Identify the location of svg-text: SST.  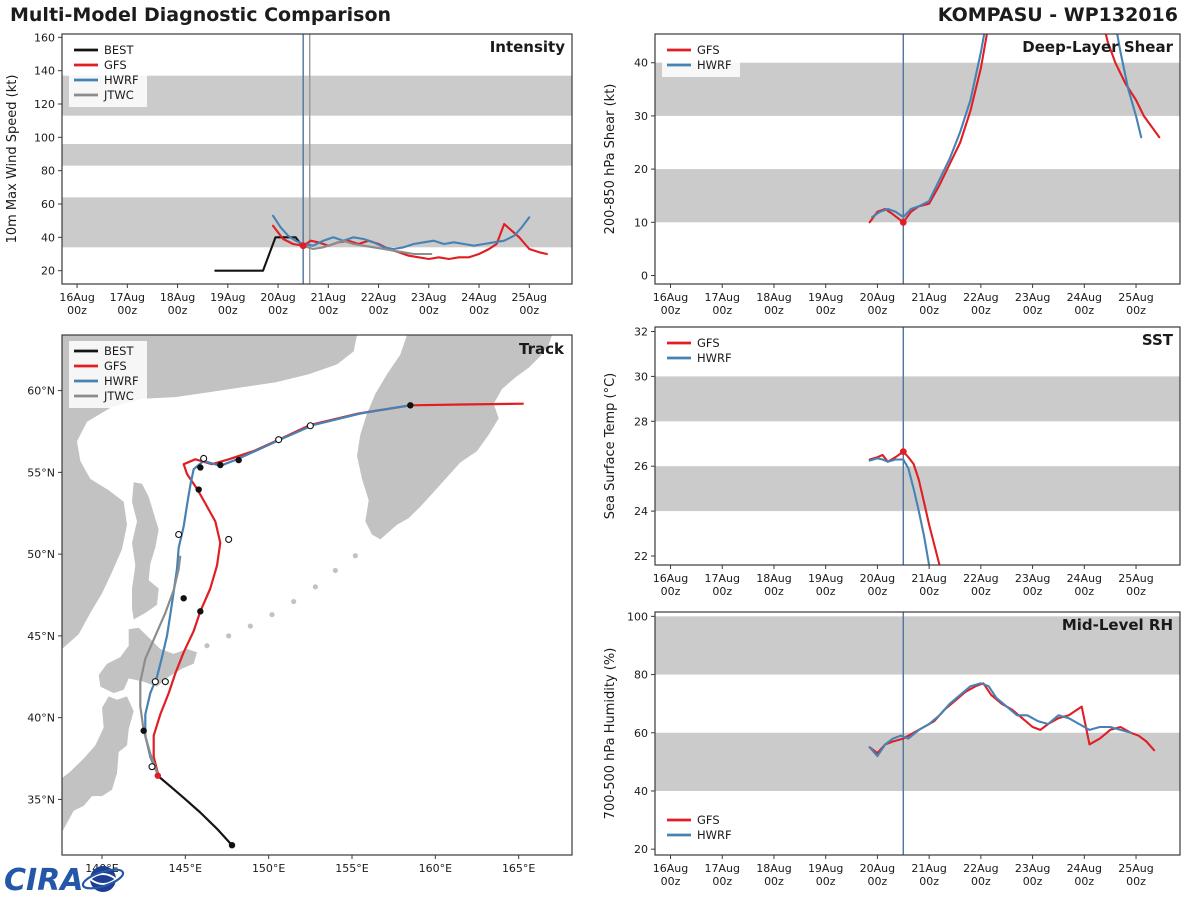
(1158, 340).